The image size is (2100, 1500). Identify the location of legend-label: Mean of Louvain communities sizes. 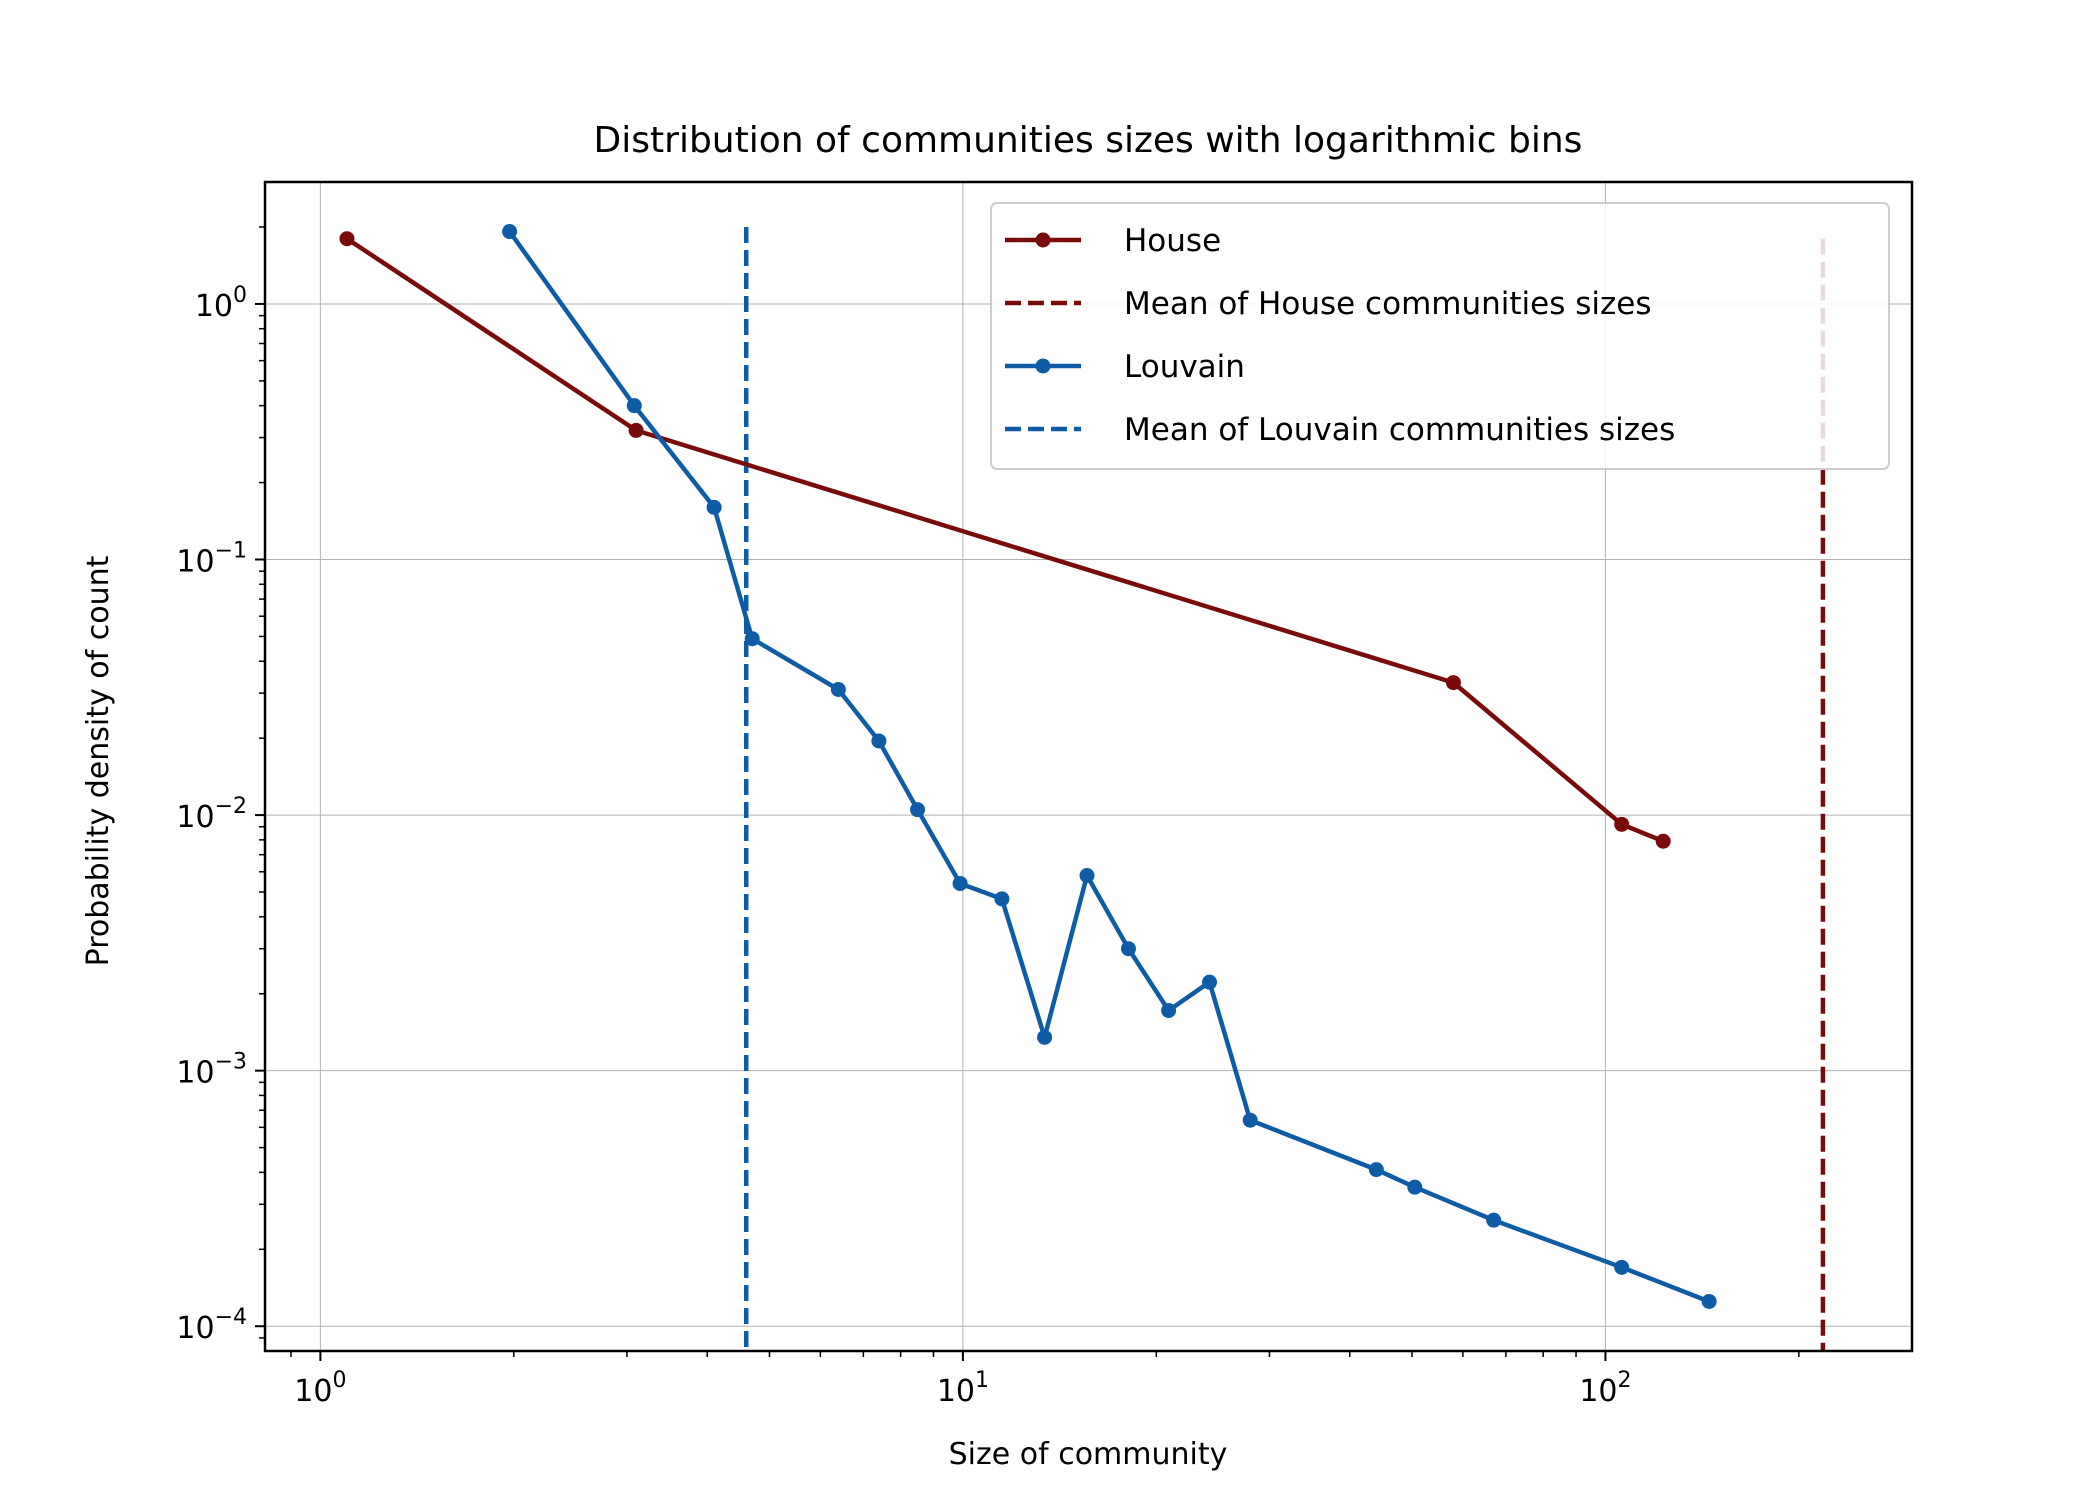
(1399, 430).